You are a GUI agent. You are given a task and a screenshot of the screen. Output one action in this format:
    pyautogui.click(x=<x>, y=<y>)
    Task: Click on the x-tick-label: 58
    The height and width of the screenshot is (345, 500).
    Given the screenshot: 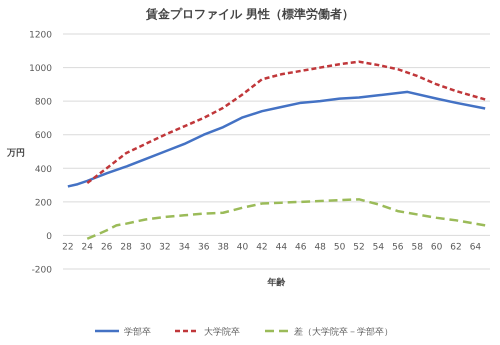 What is the action you would take?
    pyautogui.click(x=417, y=247)
    